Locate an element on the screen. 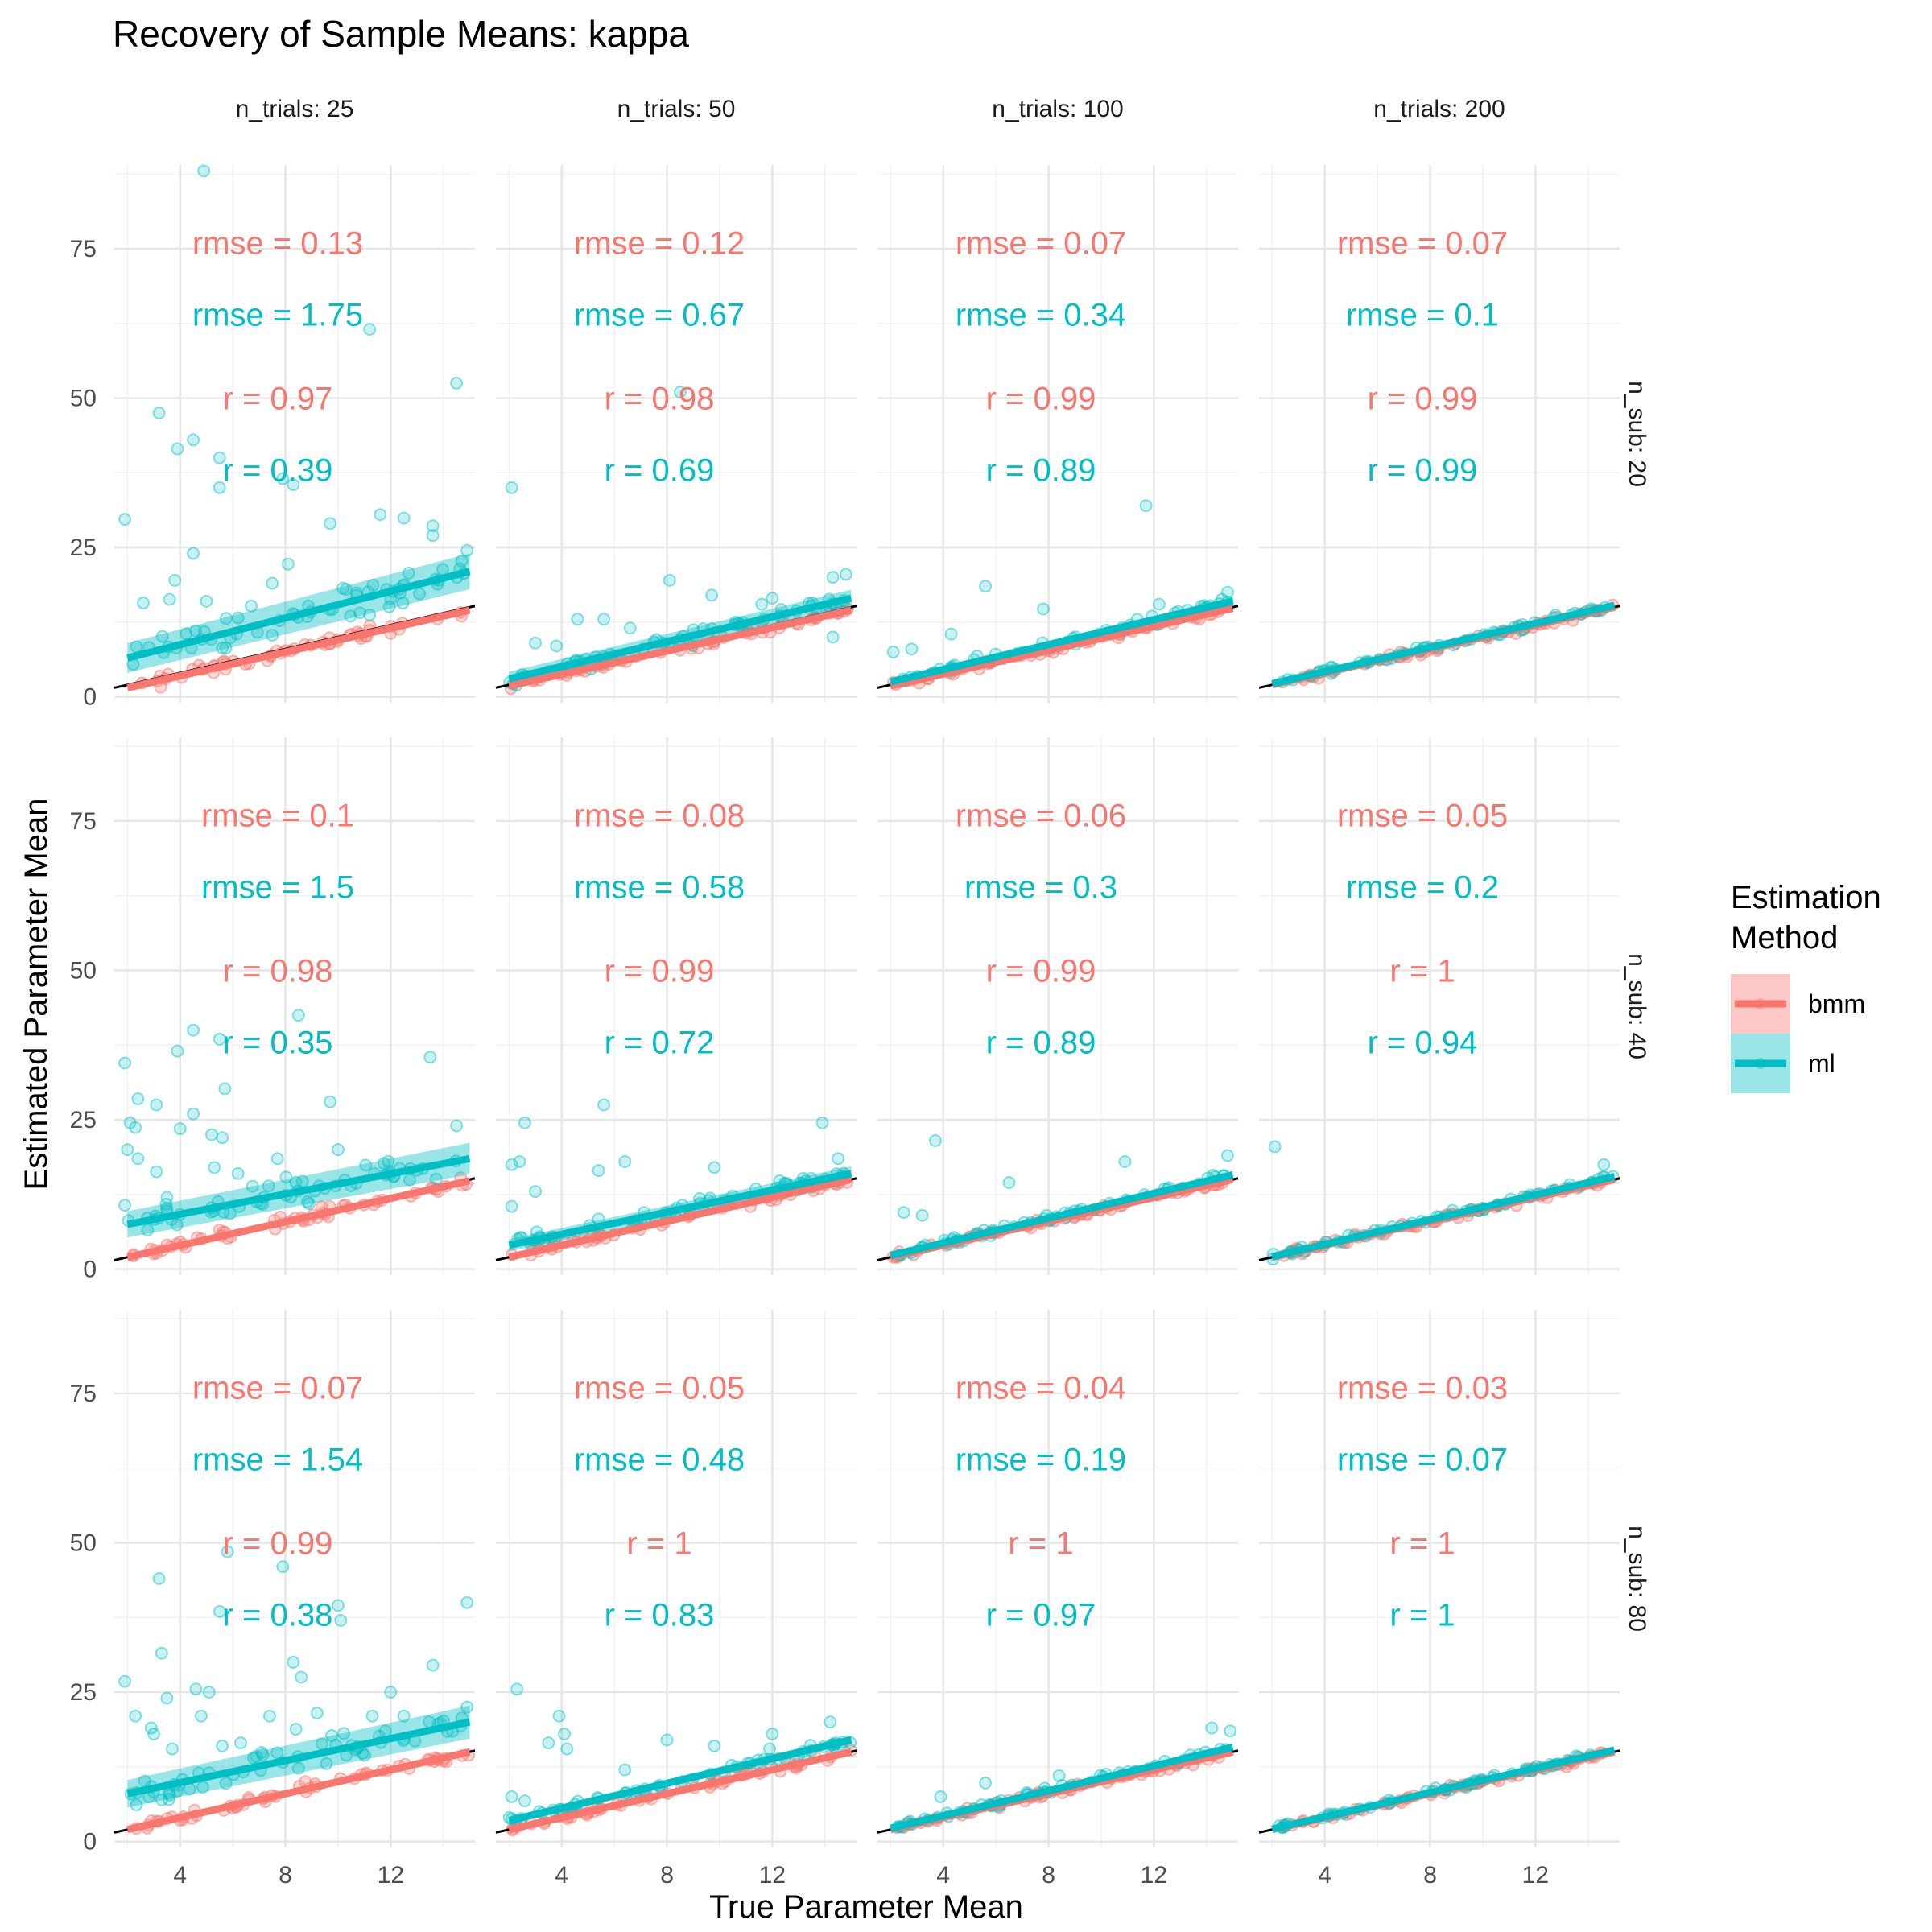 This screenshot has height=1932, width=1932. annotation-rmse-ml: rmse = 0.19 is located at coordinates (1041, 1460).